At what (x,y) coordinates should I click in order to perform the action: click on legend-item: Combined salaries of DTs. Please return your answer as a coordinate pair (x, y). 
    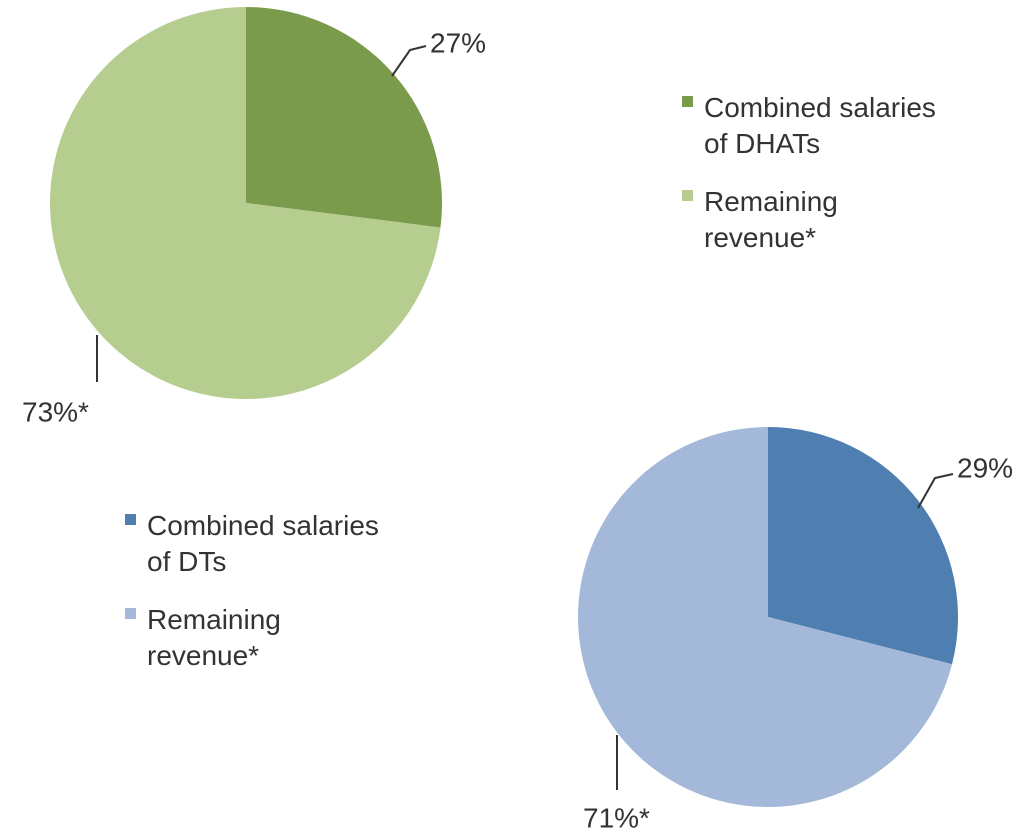
    Looking at the image, I should click on (265, 544).